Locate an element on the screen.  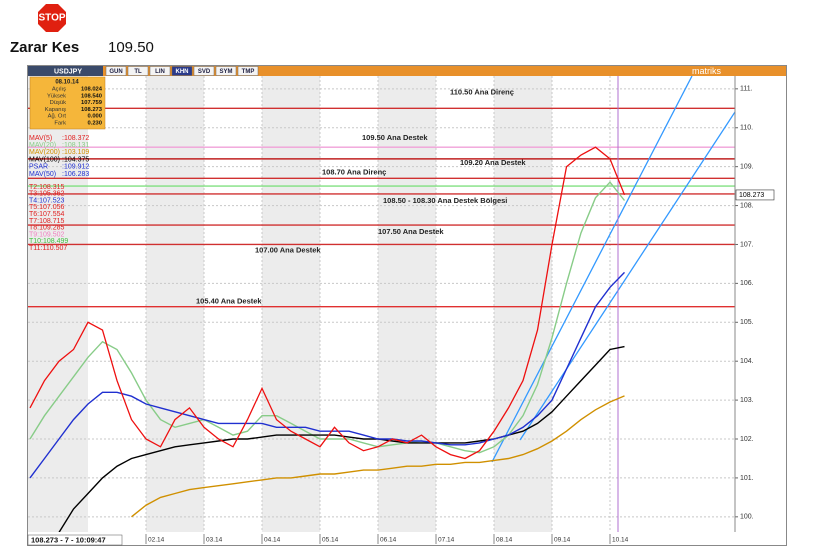
indicator-value: :108.131 is located at coordinates (75, 145).